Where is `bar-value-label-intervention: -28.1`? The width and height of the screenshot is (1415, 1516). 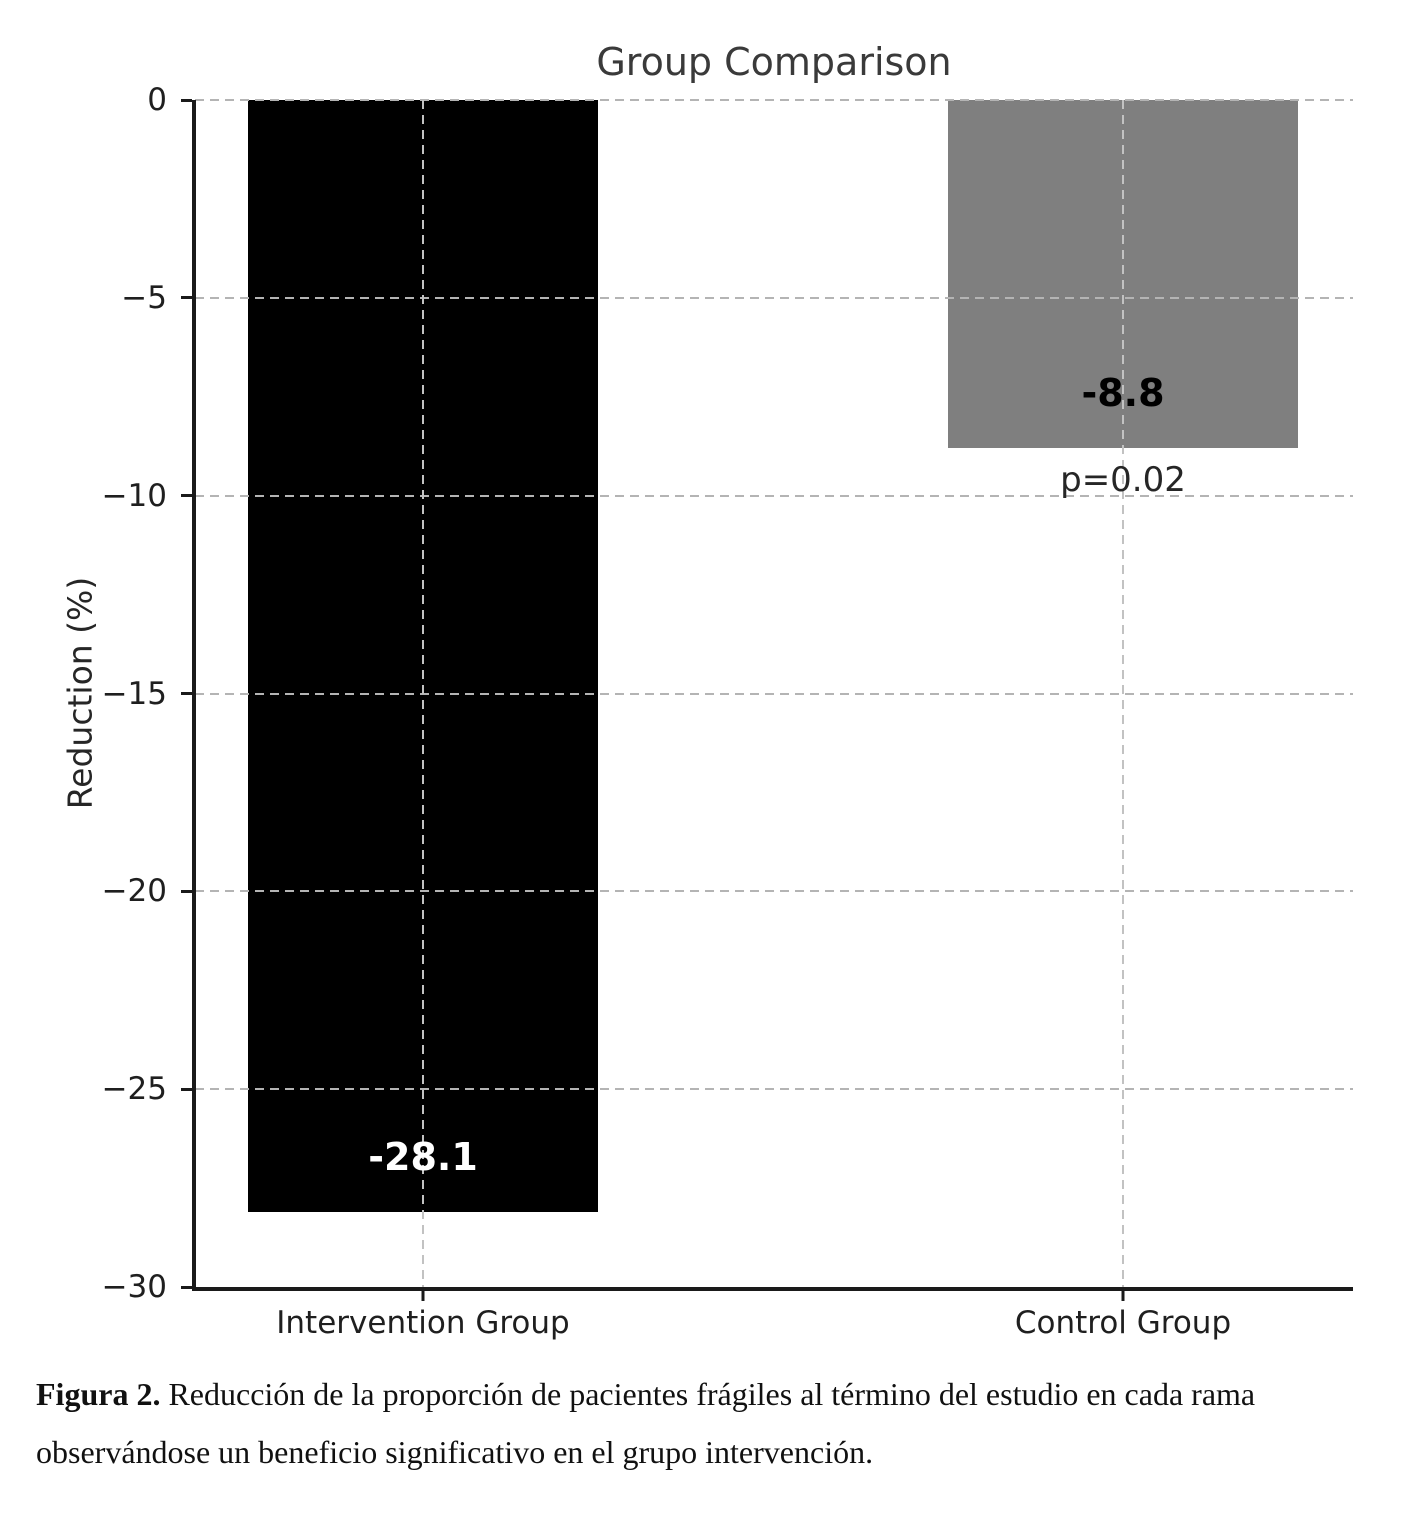 bar-value-label-intervention: -28.1 is located at coordinates (423, 1156).